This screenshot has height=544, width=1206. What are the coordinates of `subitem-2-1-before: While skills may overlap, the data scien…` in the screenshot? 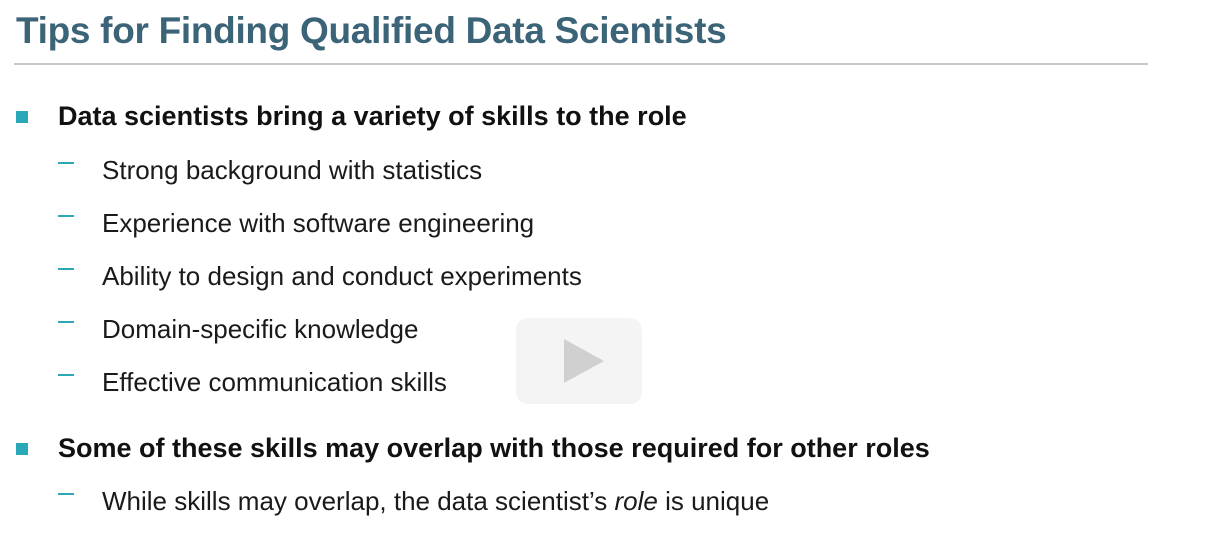 It's located at (358, 501).